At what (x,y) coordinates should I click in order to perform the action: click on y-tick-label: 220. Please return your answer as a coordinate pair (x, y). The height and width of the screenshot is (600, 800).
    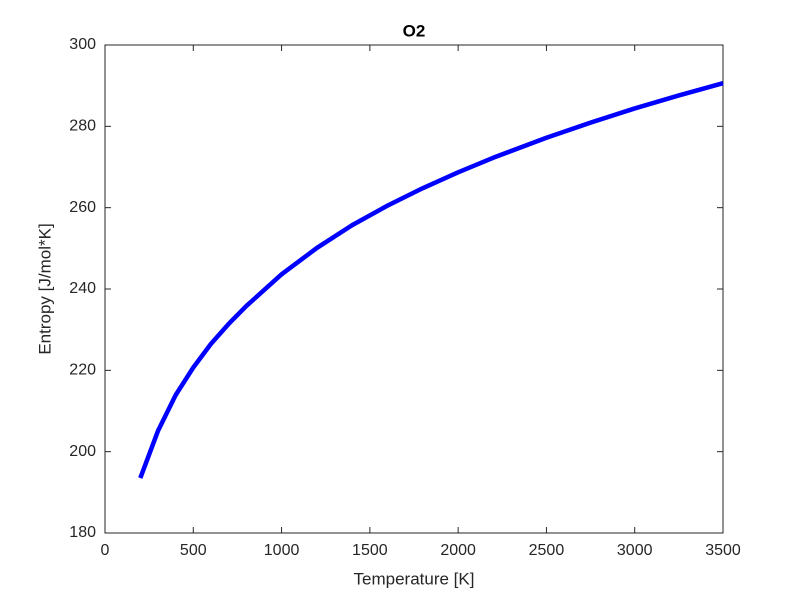
    Looking at the image, I should click on (82, 370).